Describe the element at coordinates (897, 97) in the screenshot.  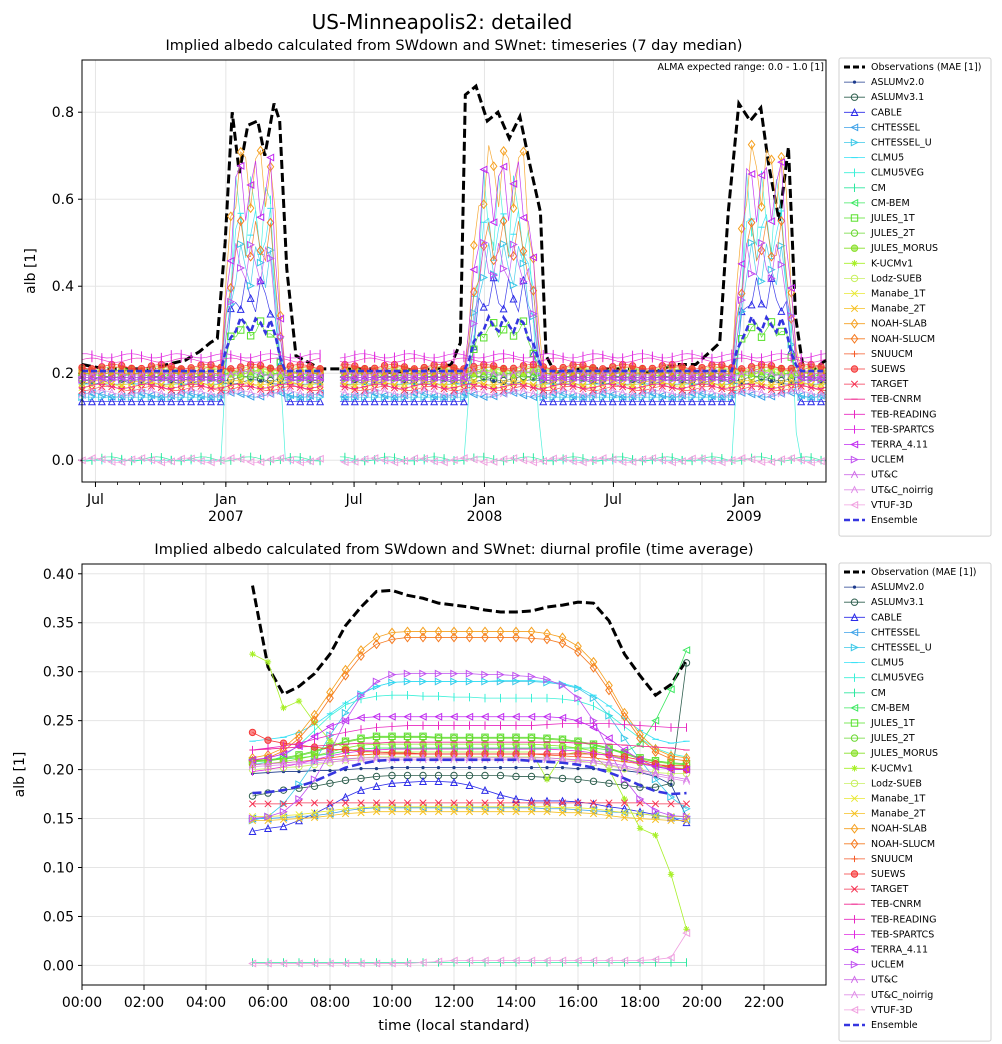
I see `ts-legend-label-aslumv3-1: ASLUMv3.1` at that location.